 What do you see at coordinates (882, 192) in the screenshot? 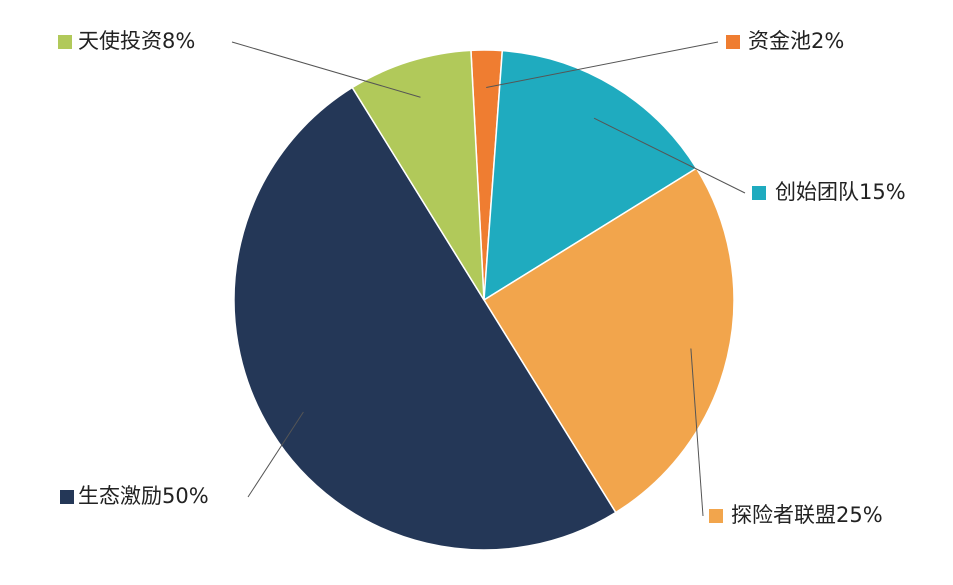
I see `value-label: 15%` at bounding box center [882, 192].